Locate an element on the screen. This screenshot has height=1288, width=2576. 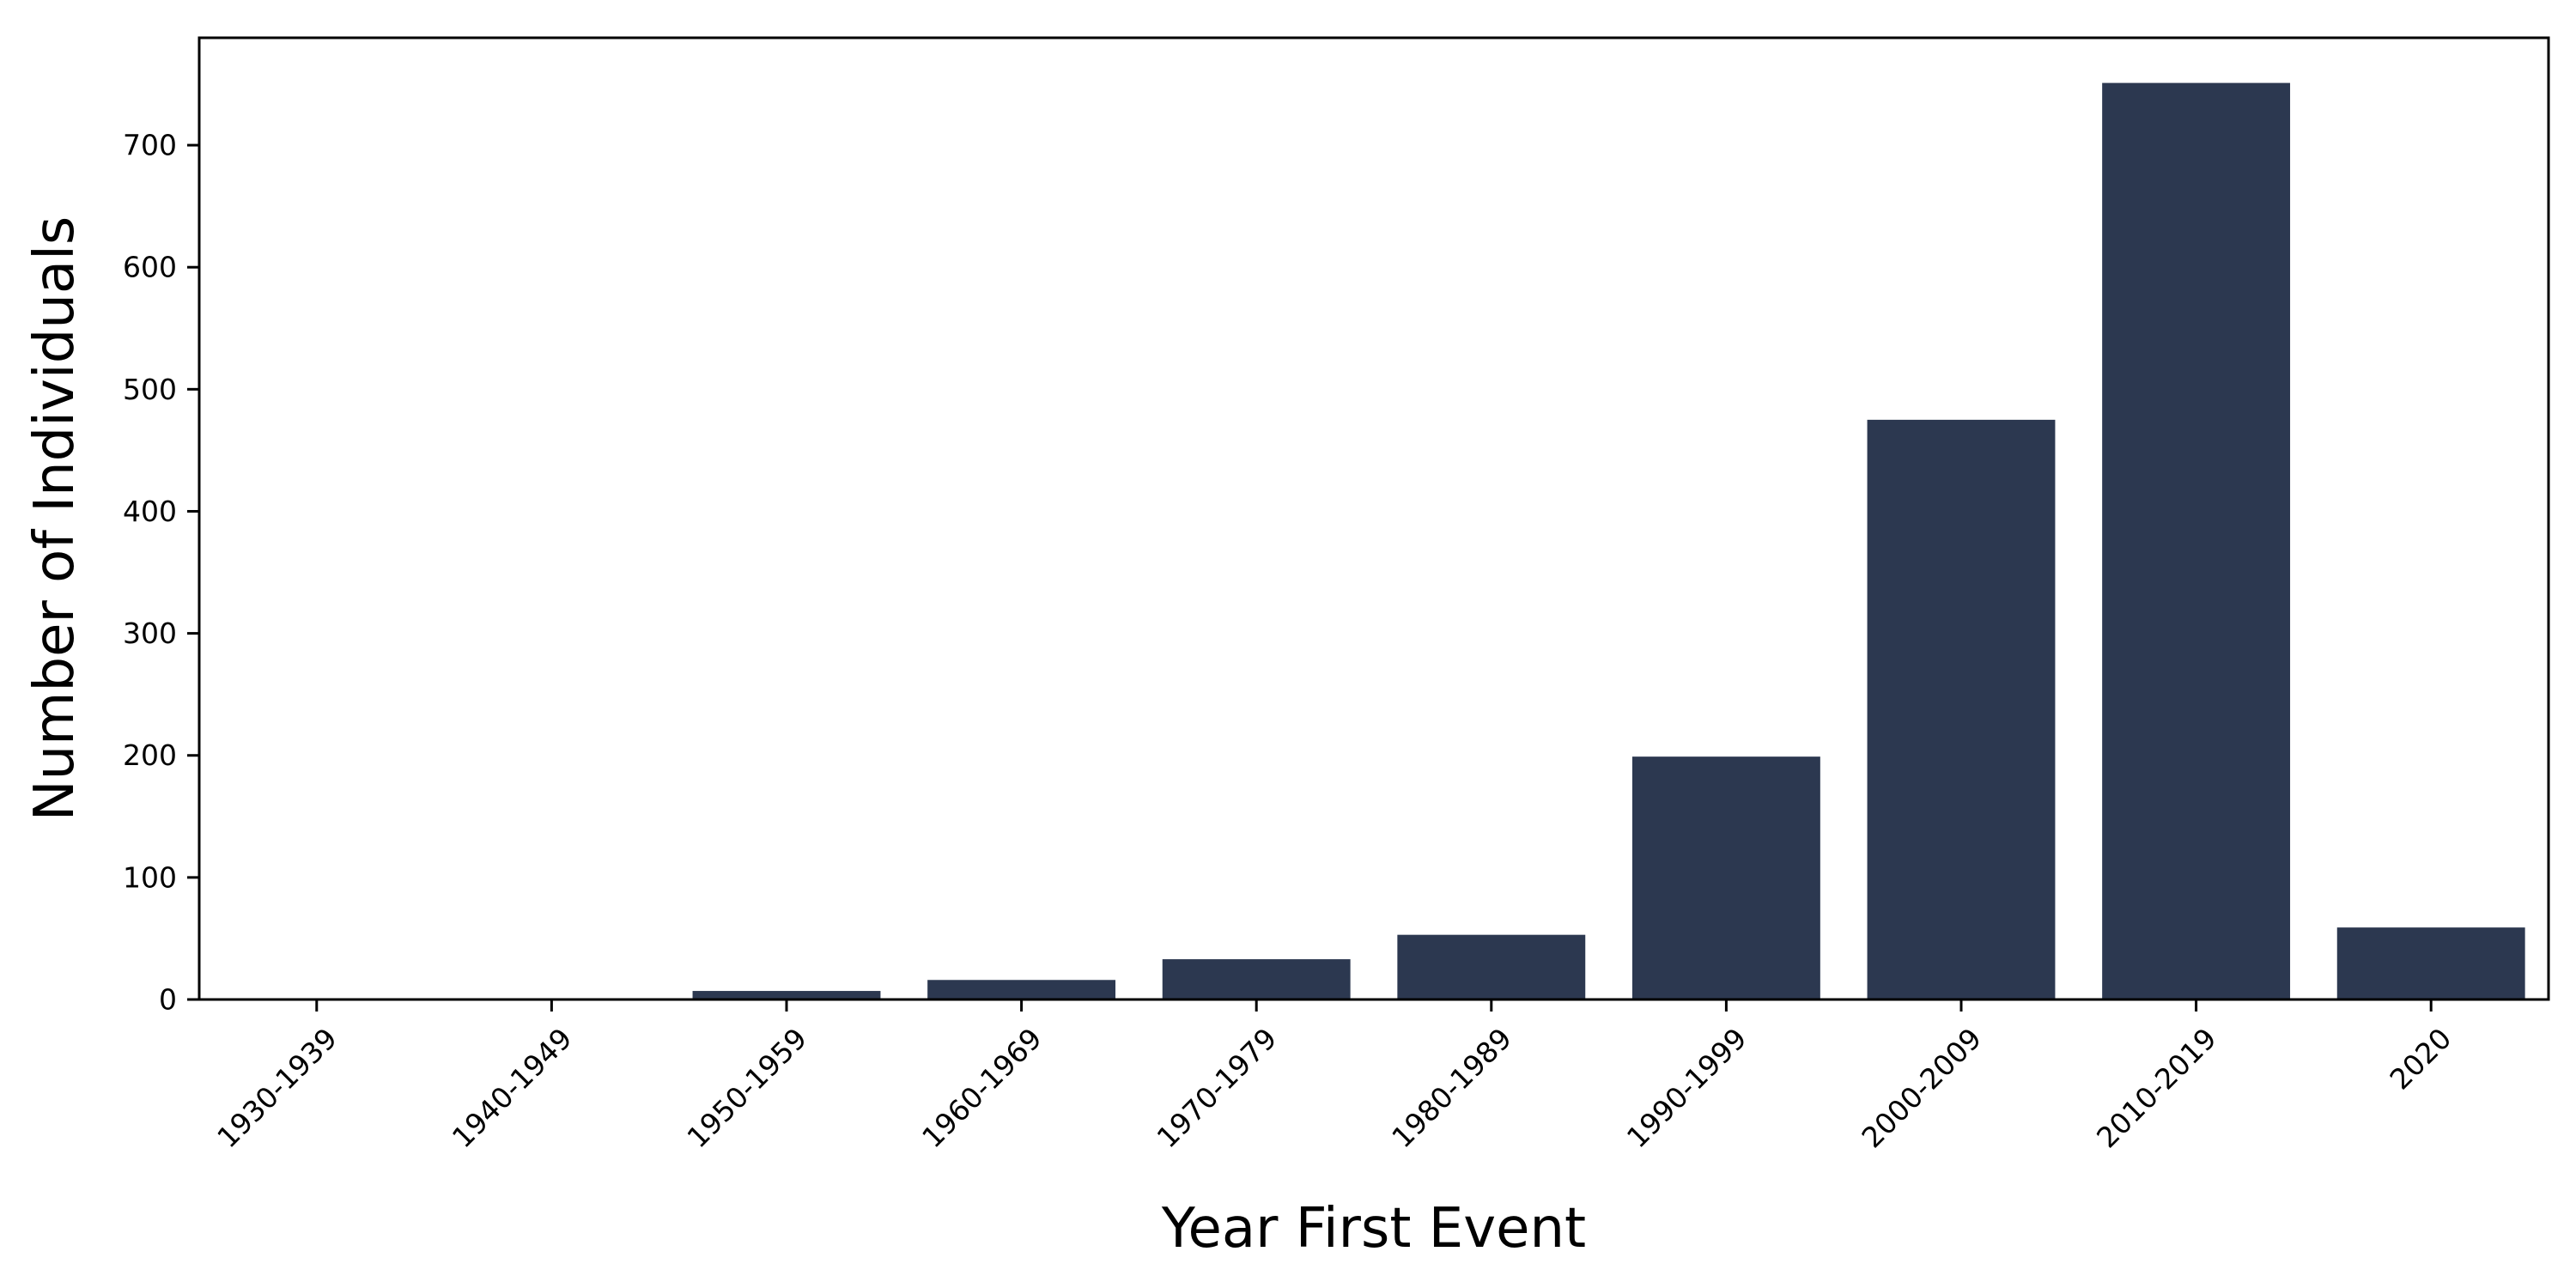
y-tick-label: 500 is located at coordinates (150, 389).